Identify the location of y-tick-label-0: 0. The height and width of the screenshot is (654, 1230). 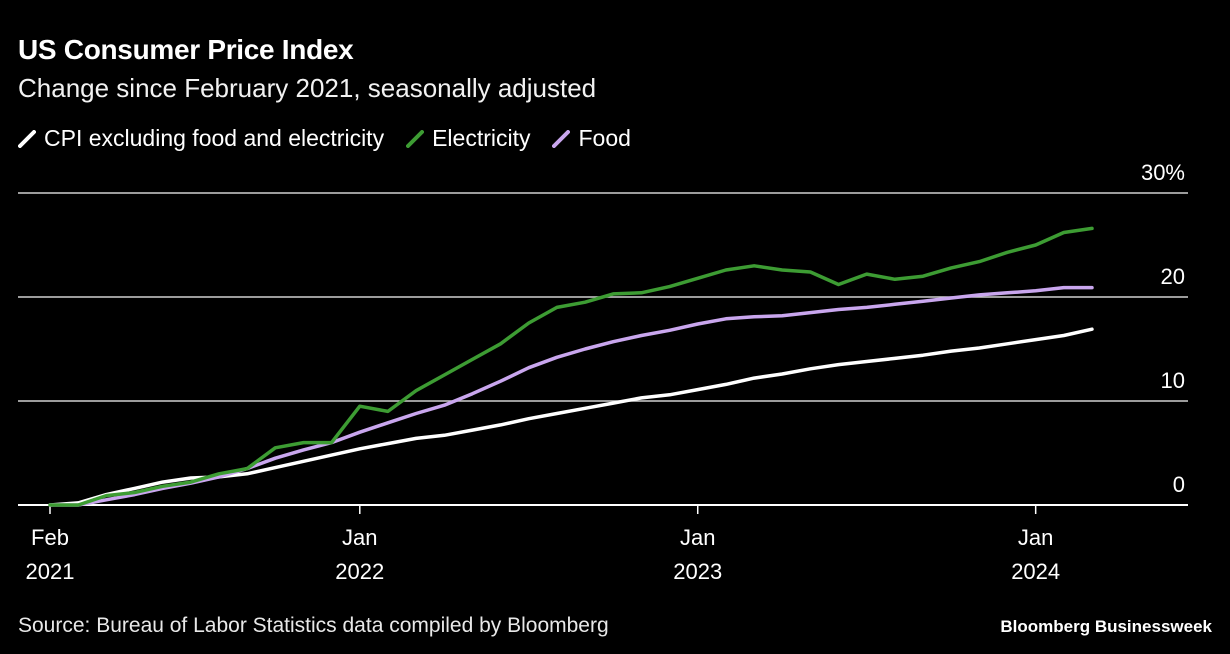
(1179, 484).